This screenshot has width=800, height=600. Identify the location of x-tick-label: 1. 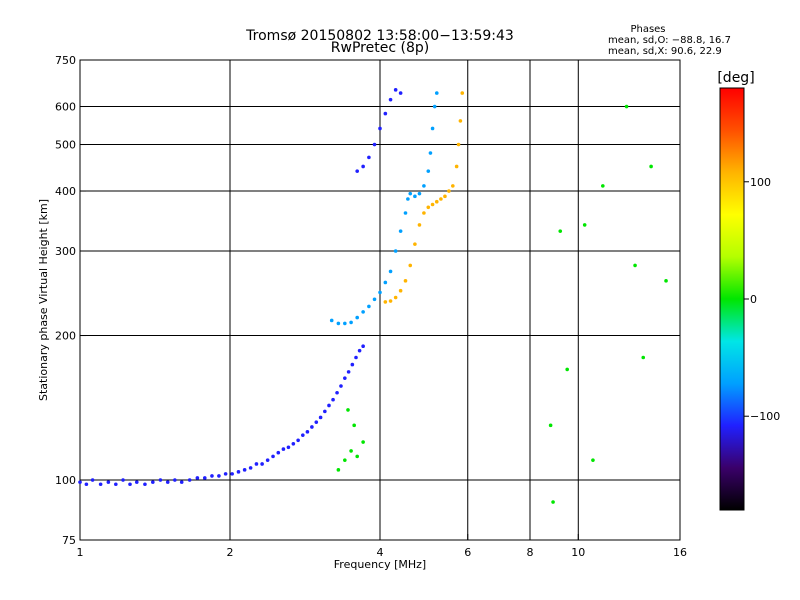
(80, 552).